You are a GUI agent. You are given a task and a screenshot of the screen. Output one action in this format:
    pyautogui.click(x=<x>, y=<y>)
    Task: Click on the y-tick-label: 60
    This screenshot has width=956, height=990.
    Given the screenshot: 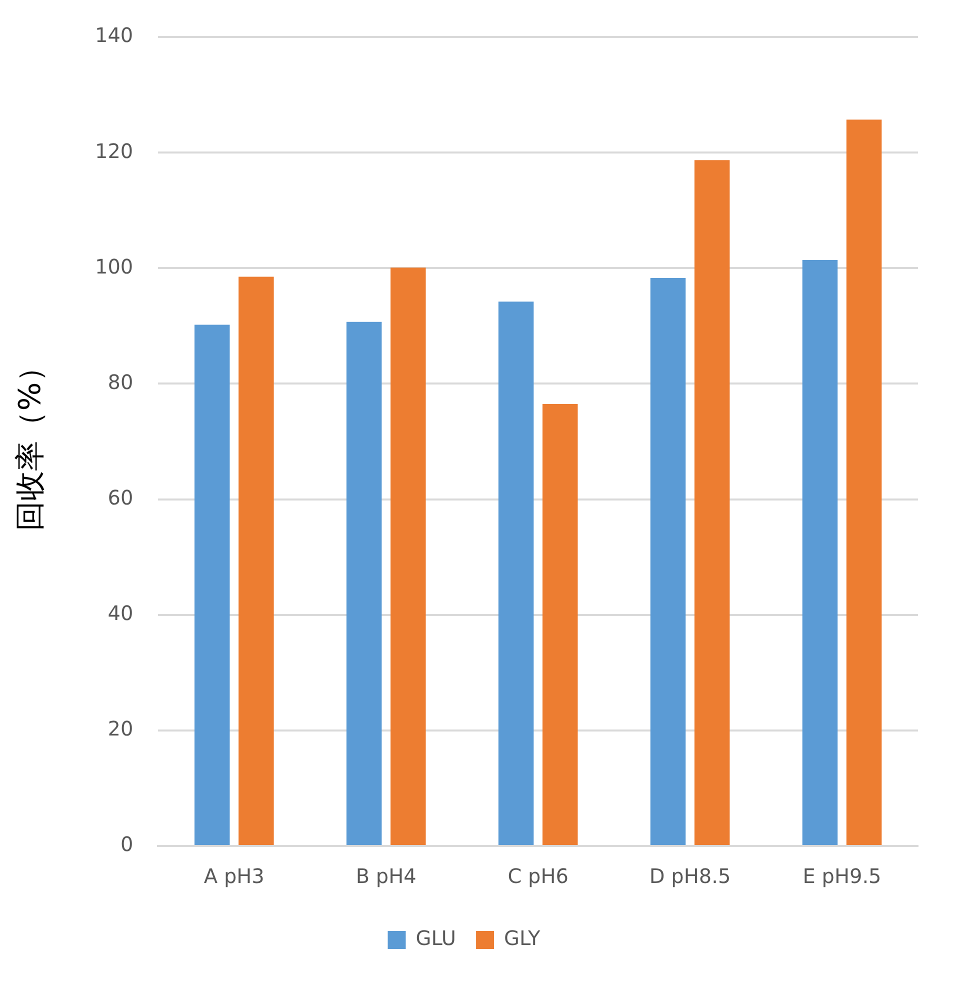 What is the action you would take?
    pyautogui.click(x=121, y=497)
    